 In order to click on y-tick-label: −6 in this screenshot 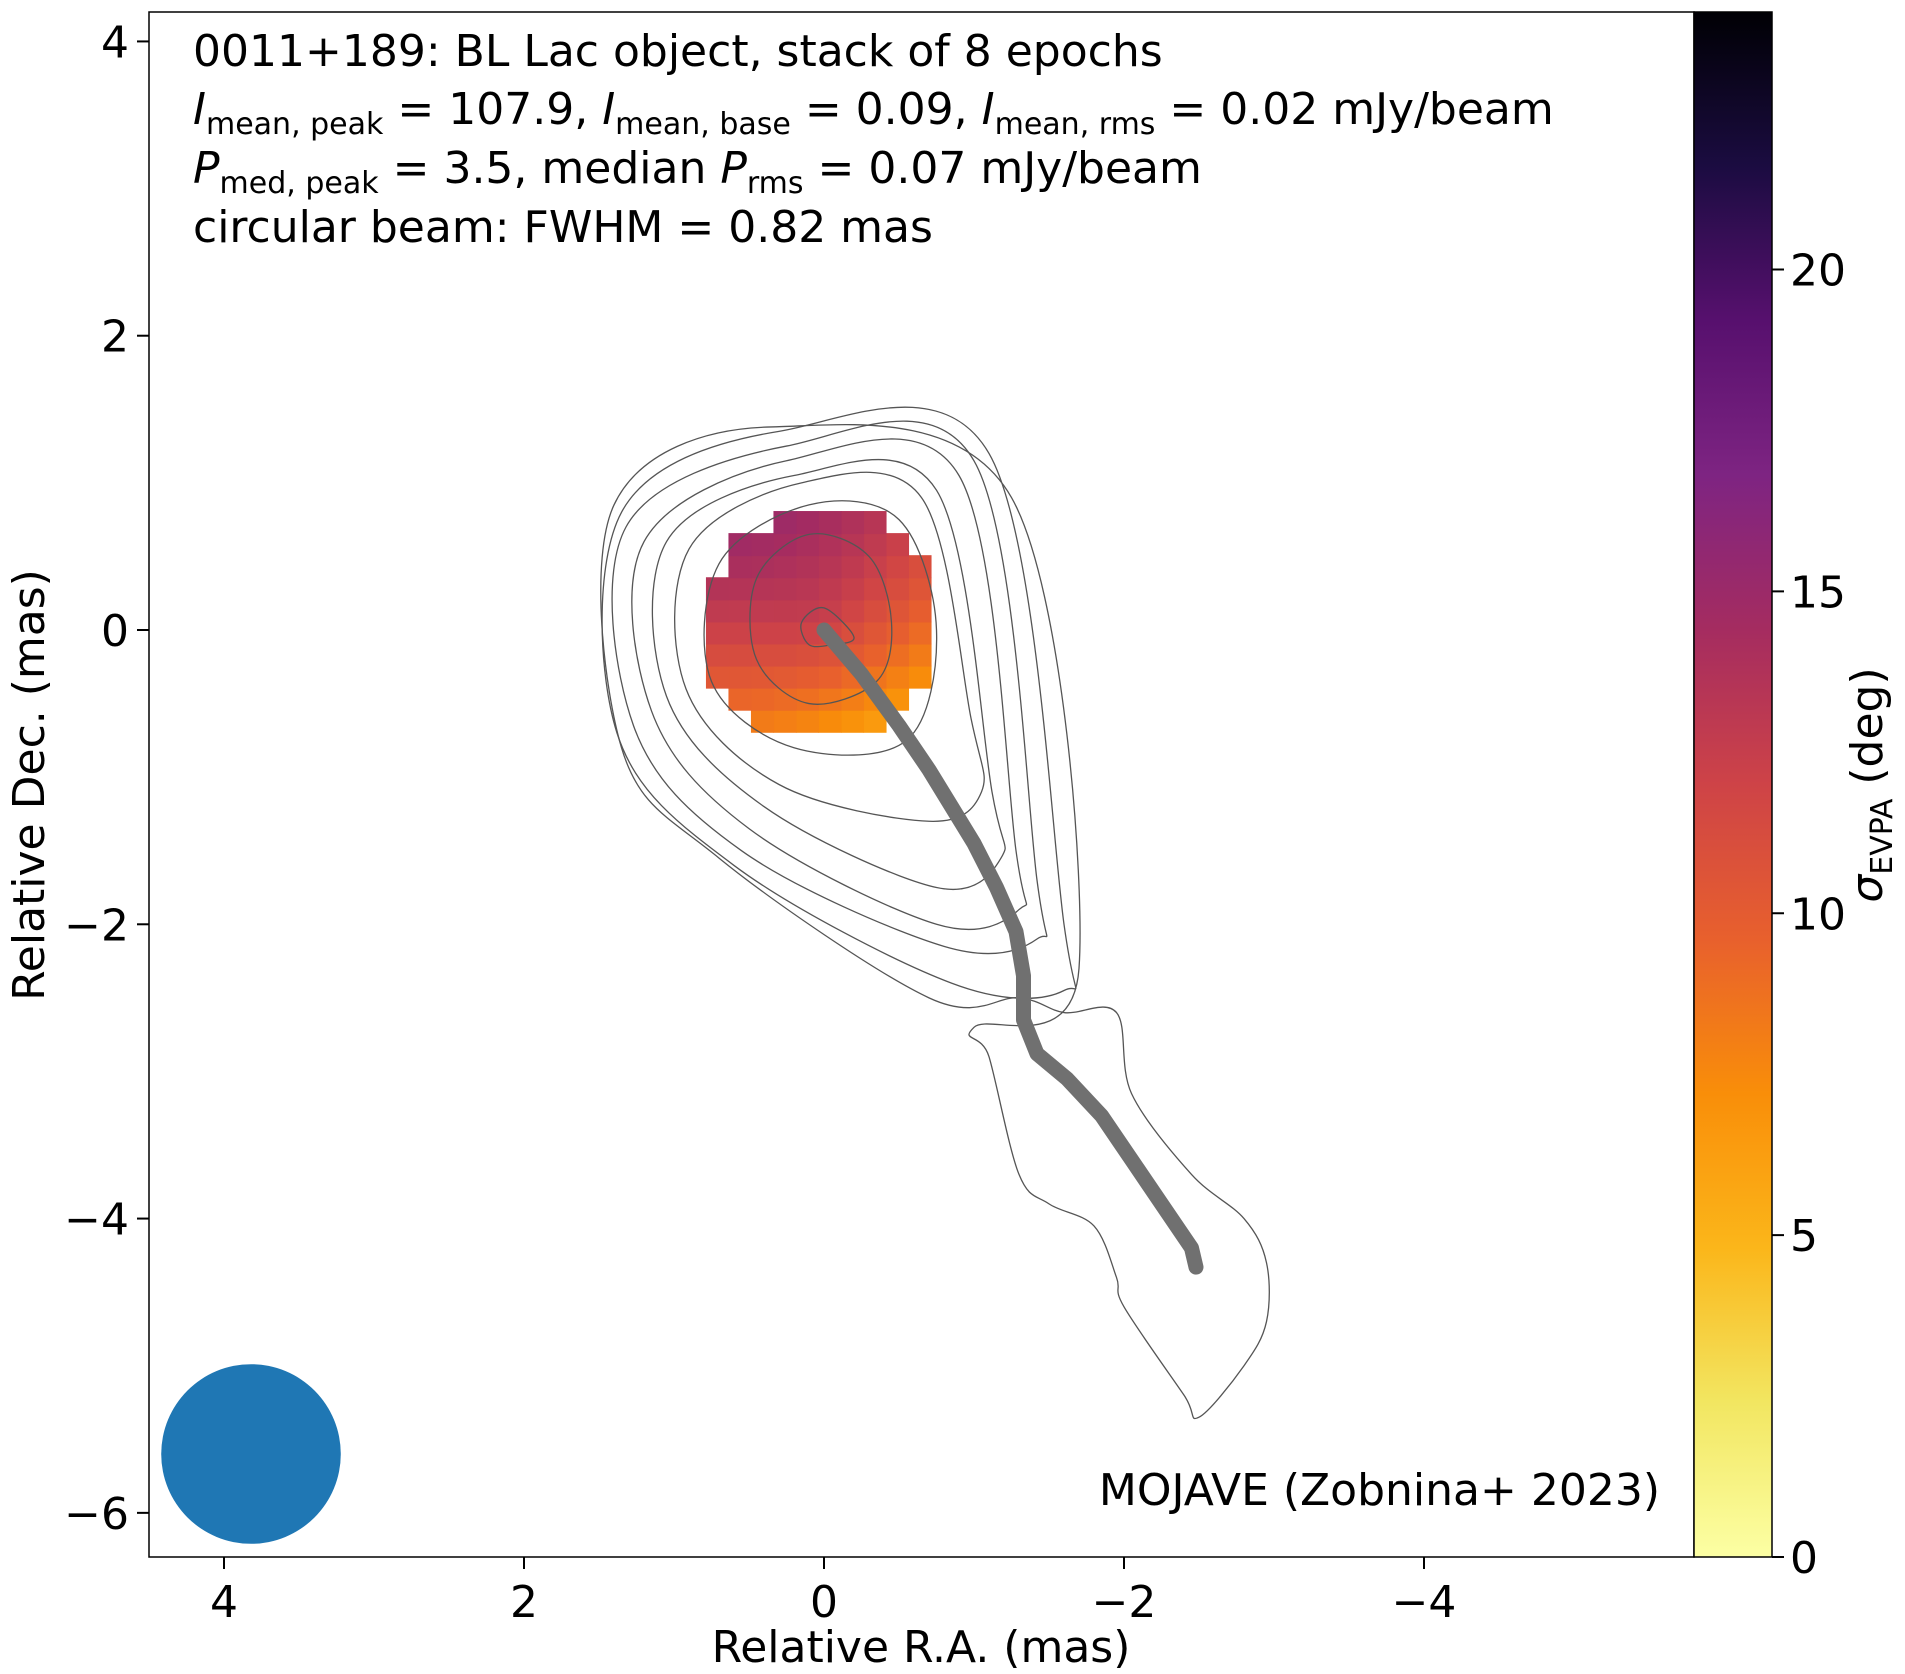, I will do `click(96, 1514)`.